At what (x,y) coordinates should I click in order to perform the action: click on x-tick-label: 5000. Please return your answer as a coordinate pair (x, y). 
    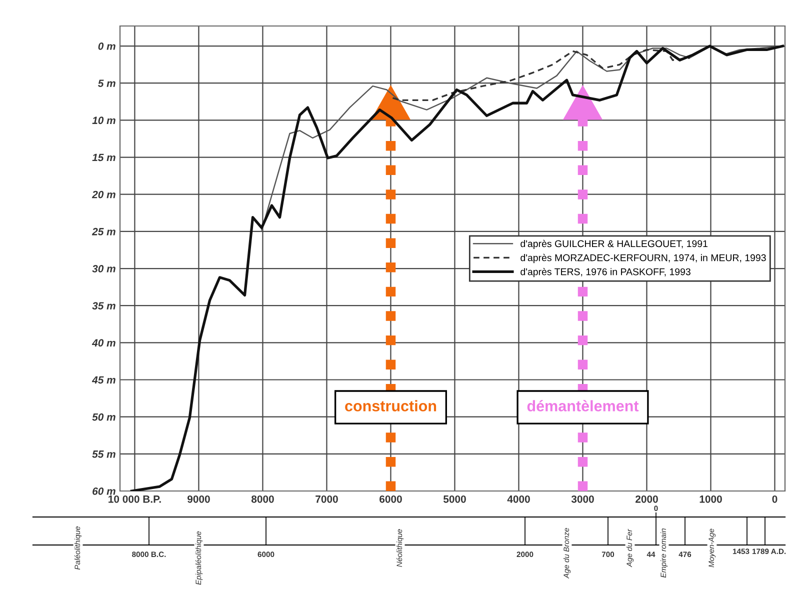
    Looking at the image, I should click on (454, 499).